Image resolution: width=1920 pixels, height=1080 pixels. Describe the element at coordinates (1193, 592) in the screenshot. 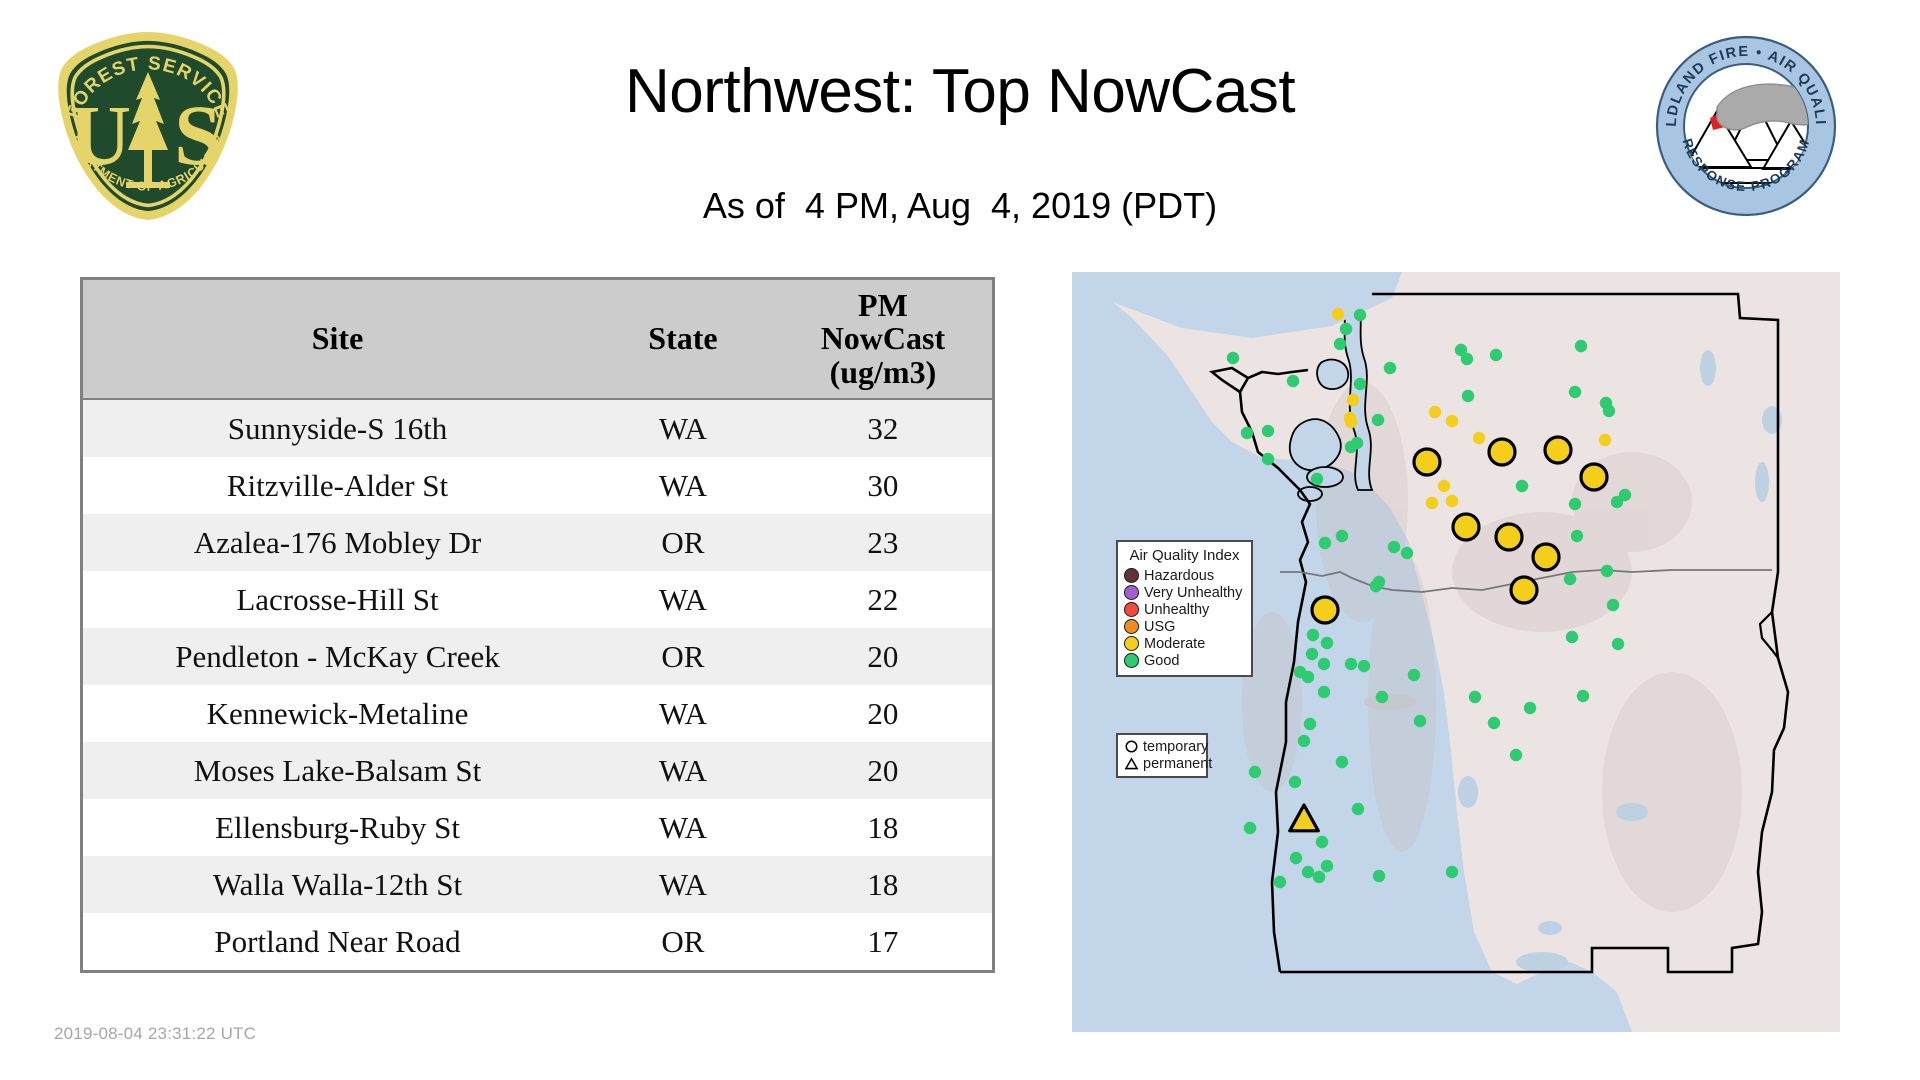

I see `aqi-legend-label: Very Unhealthy` at that location.